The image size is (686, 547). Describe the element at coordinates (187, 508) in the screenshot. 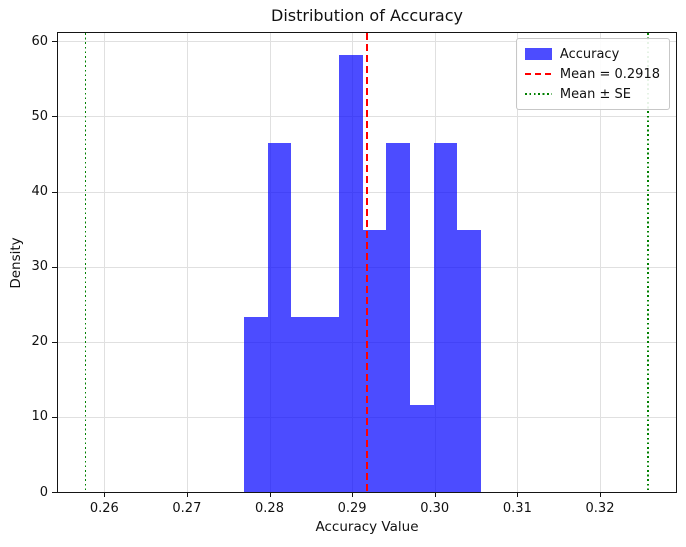

I see `x-tick-label: 0.27` at that location.